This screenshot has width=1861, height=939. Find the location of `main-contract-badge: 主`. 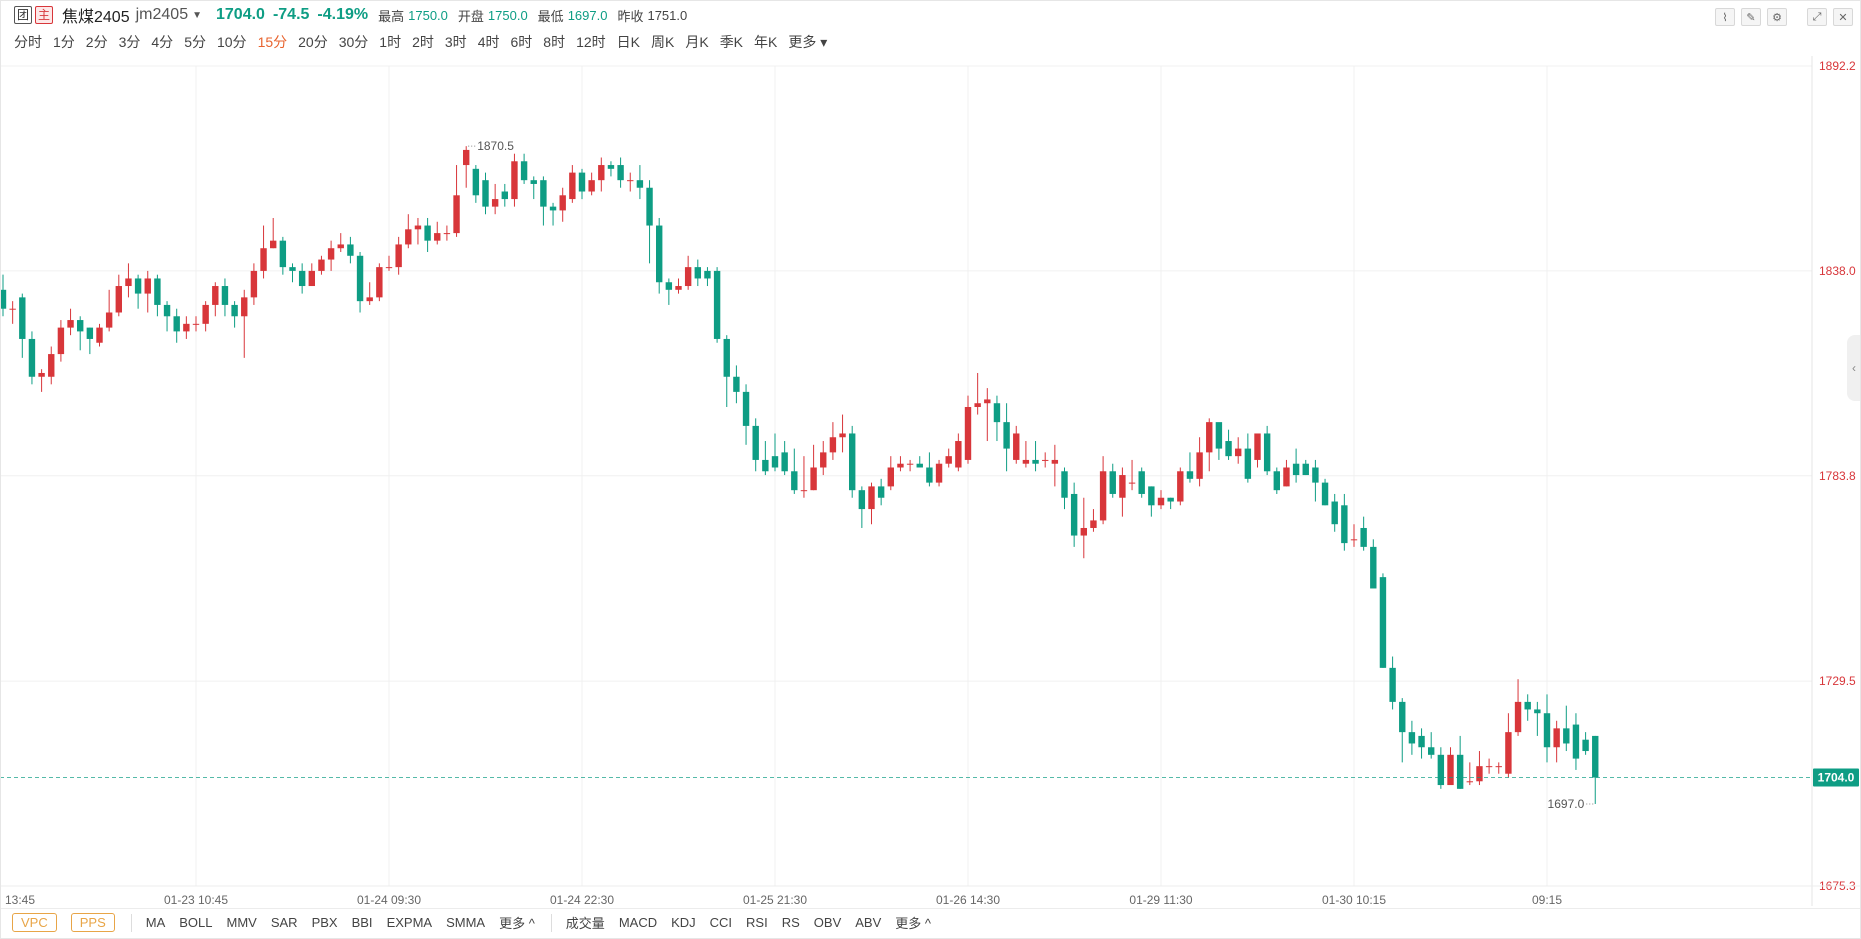

main-contract-badge: 主 is located at coordinates (44, 15).